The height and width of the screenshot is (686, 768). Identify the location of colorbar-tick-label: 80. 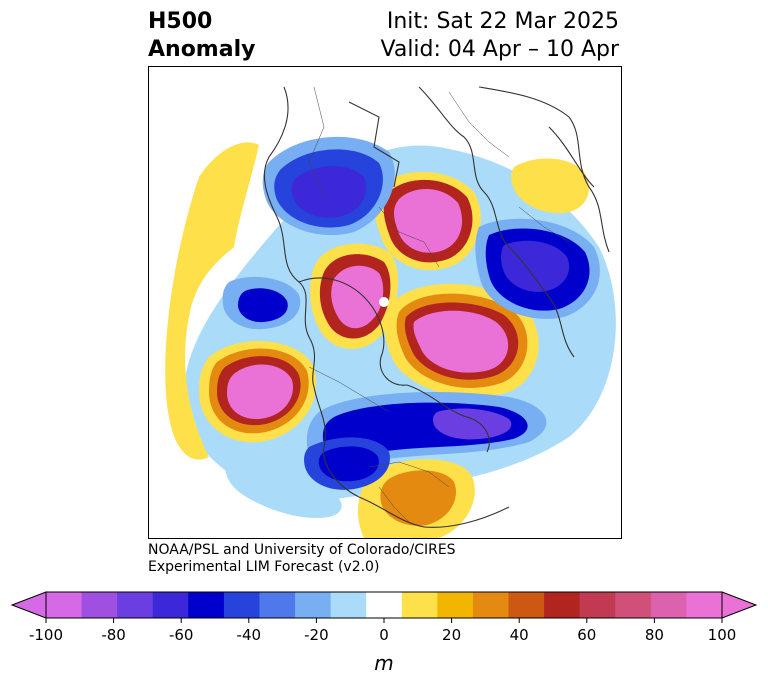
(654, 635).